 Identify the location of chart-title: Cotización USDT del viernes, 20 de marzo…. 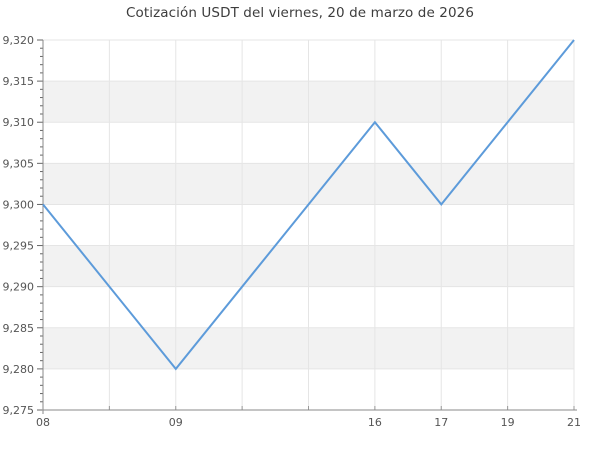
(300, 13).